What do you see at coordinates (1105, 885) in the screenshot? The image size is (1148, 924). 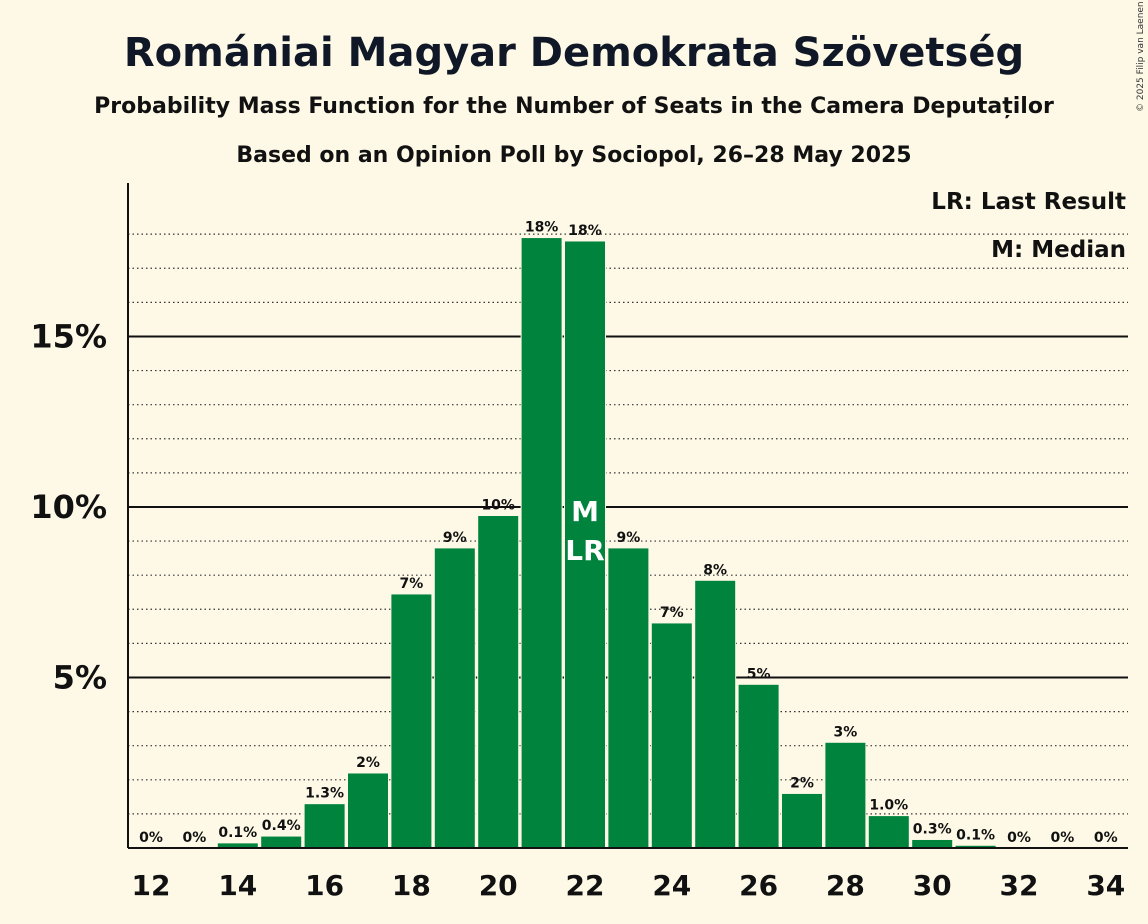 I see `x-tick-label: 34` at bounding box center [1105, 885].